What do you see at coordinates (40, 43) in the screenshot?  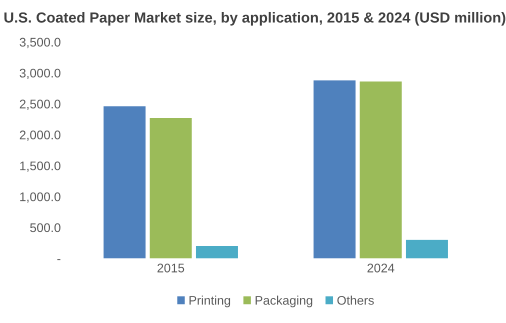 I see `y-tick-label: 3,500.0` at bounding box center [40, 43].